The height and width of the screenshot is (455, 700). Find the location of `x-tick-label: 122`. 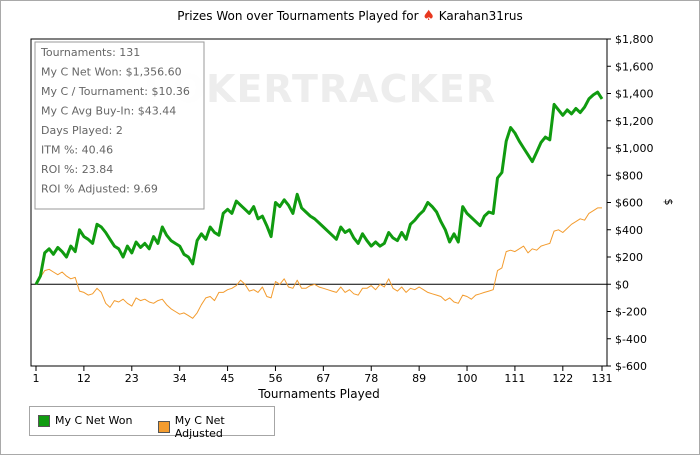

x-tick-label: 122 is located at coordinates (562, 378).